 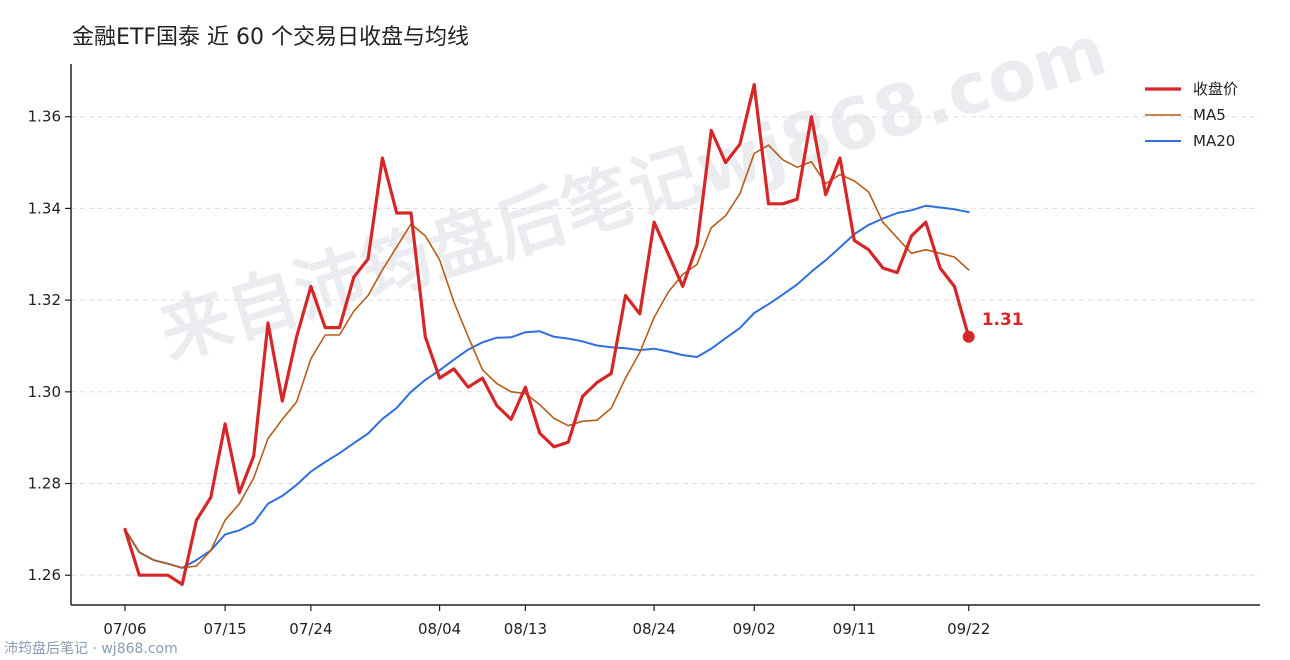 I want to click on x-tick-label: 08/04, so click(x=439, y=629).